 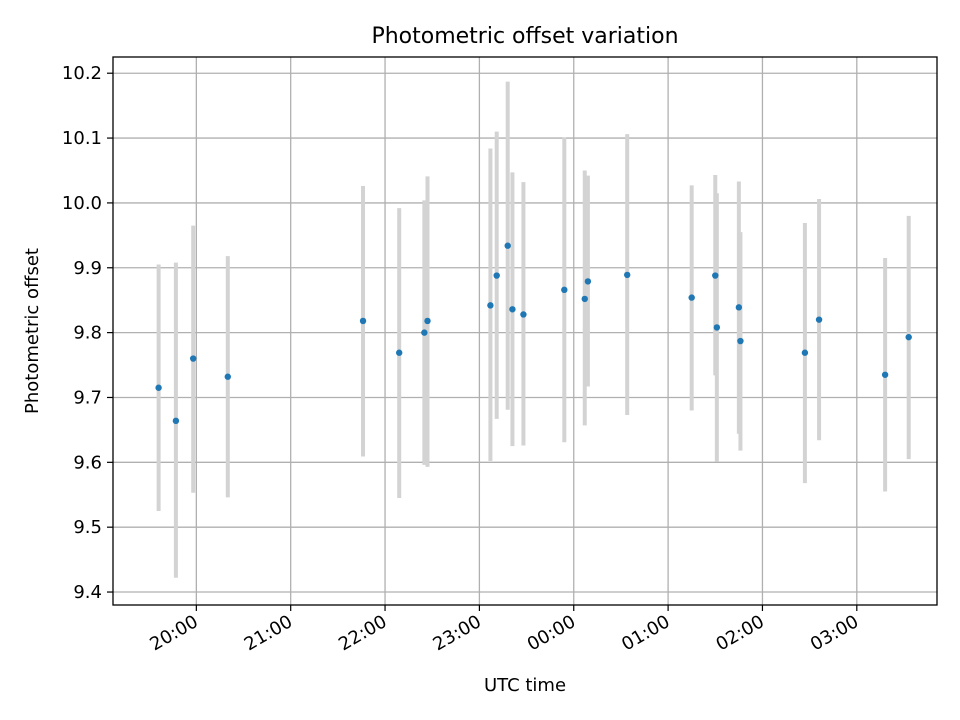 I want to click on y-axis: 9.4 9.5 9.6 9.7 9.8 9.9 10.0 10.1 10.2, so click(x=87, y=333).